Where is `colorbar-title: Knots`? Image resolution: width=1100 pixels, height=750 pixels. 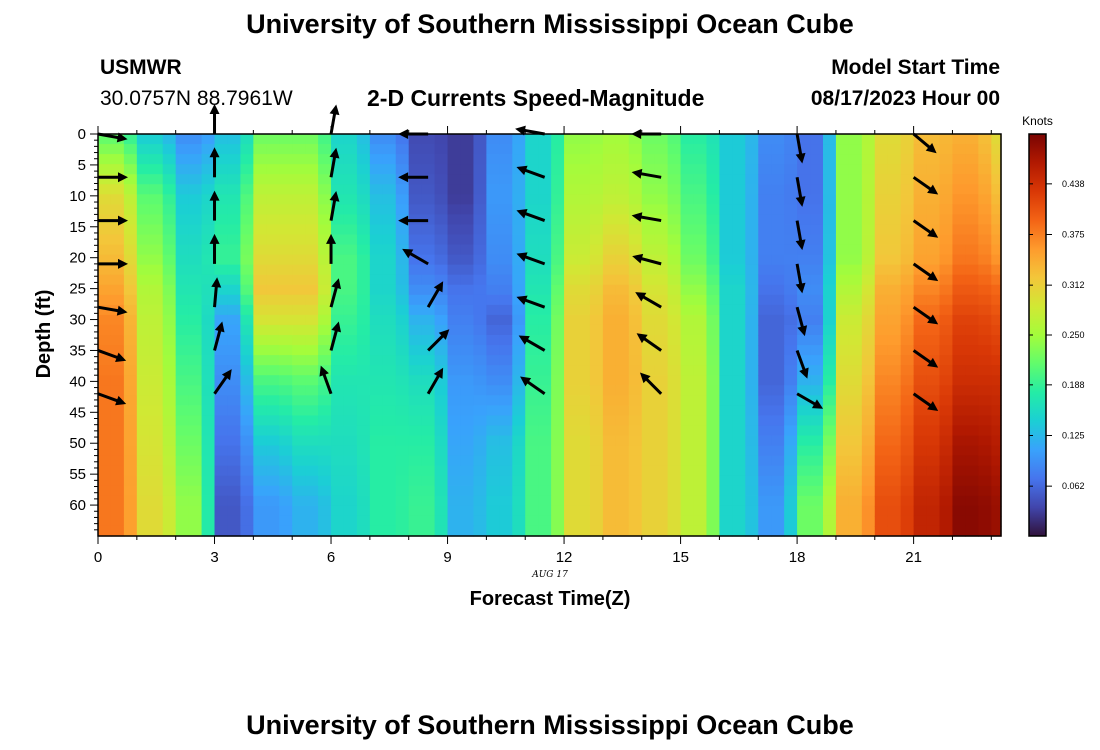 colorbar-title: Knots is located at coordinates (1037, 121).